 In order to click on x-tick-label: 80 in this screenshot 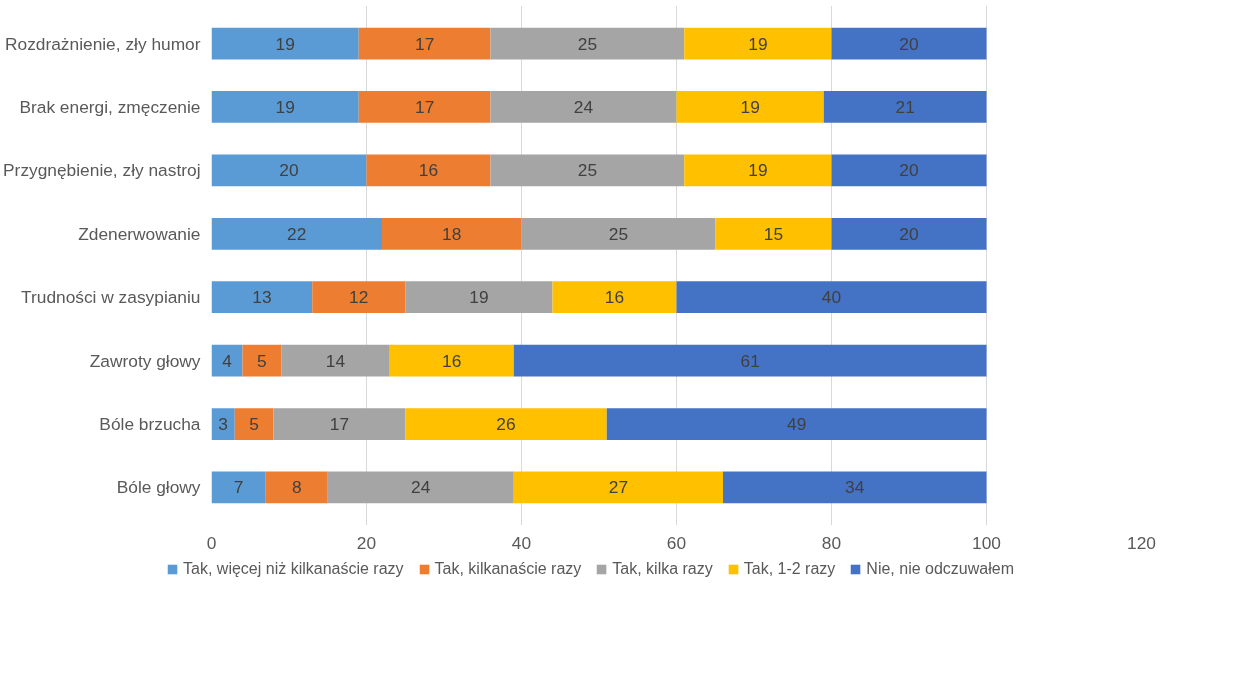, I will do `click(831, 542)`.